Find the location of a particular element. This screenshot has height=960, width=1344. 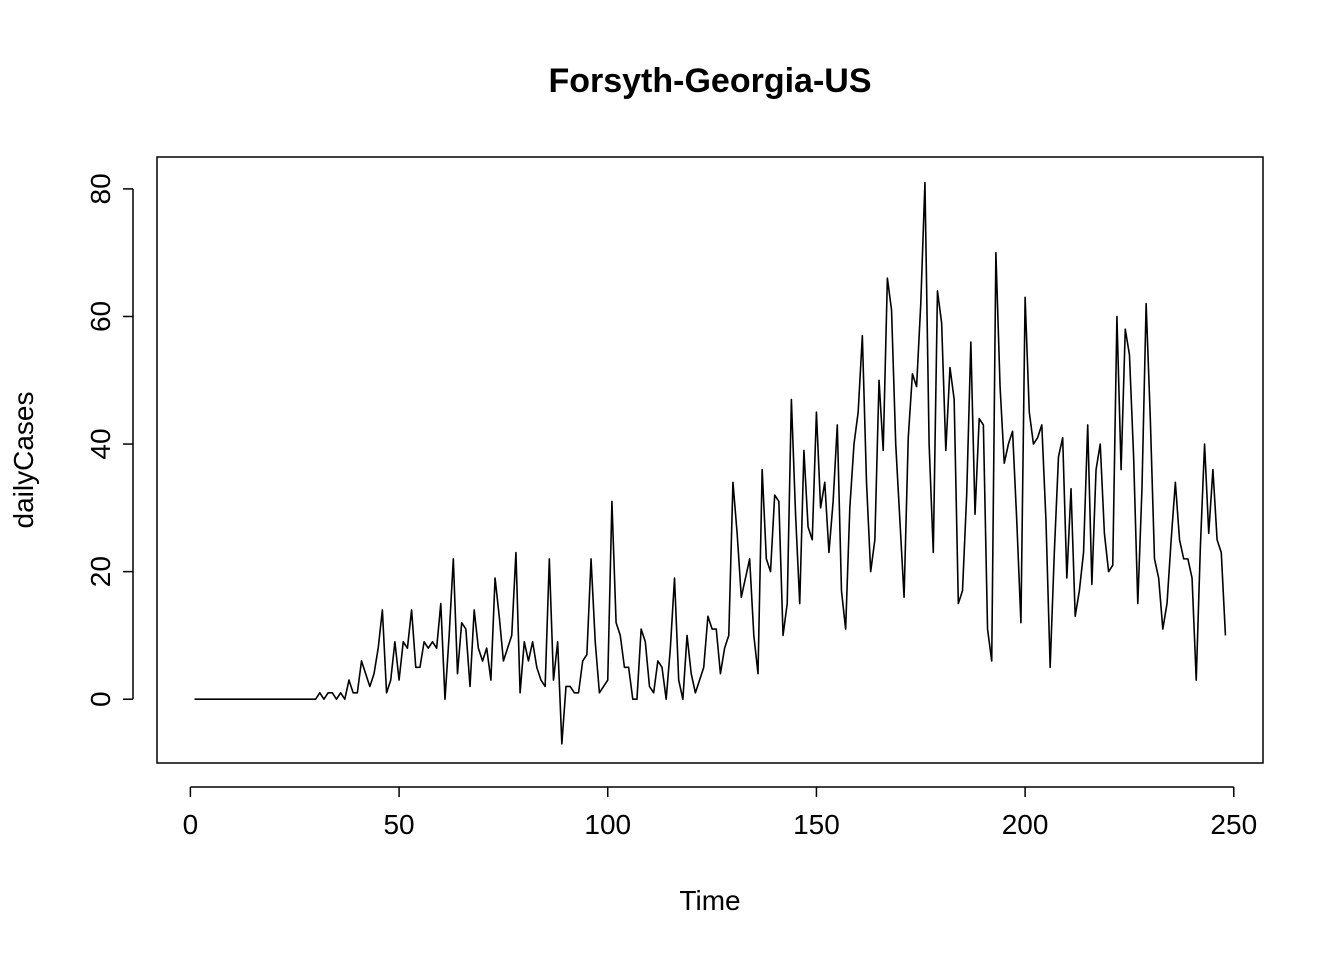

x-tick-label: 250 is located at coordinates (1233, 824).